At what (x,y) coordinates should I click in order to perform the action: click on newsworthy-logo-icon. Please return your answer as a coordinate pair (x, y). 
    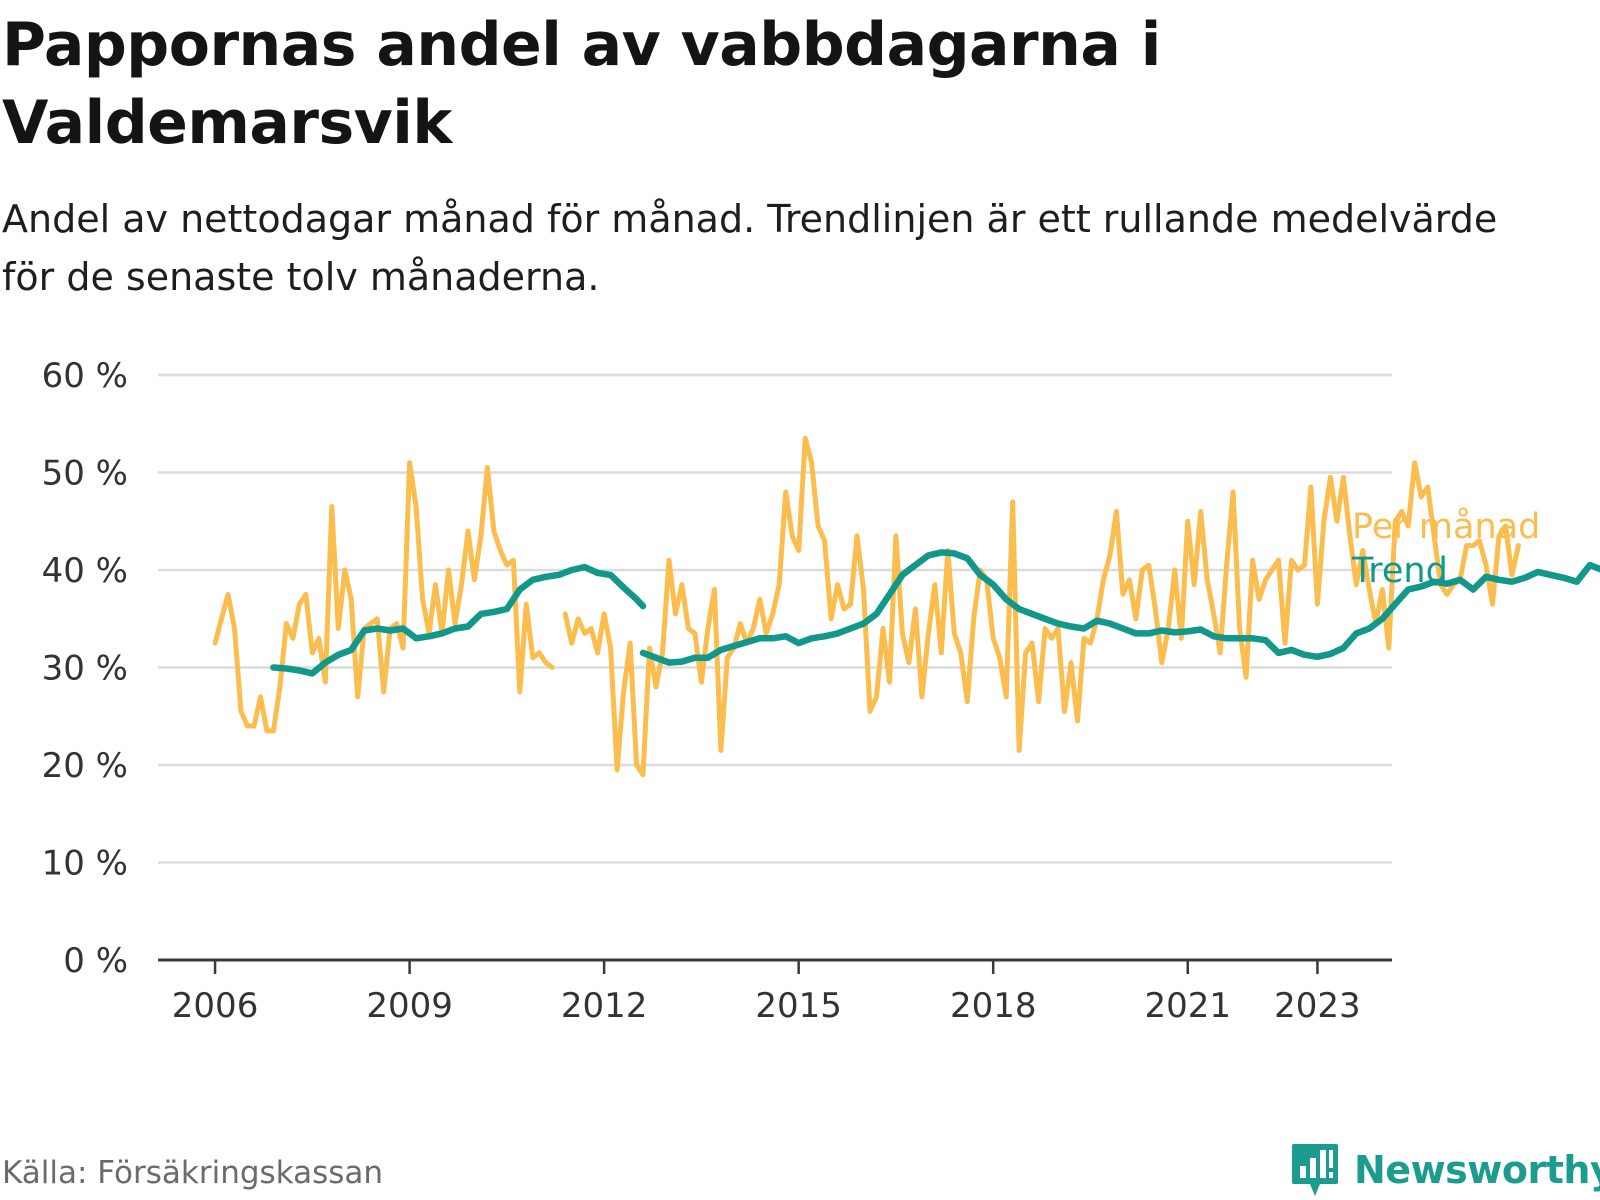
    Looking at the image, I should click on (1315, 1170).